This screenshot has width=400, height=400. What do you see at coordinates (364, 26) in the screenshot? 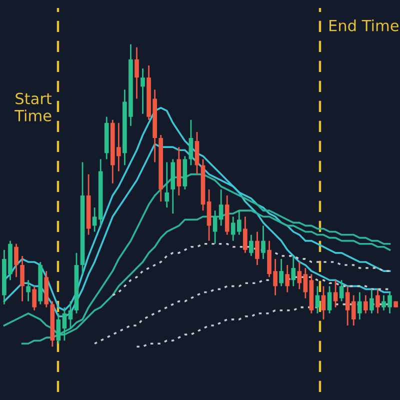
I see `text: End Time` at bounding box center [364, 26].